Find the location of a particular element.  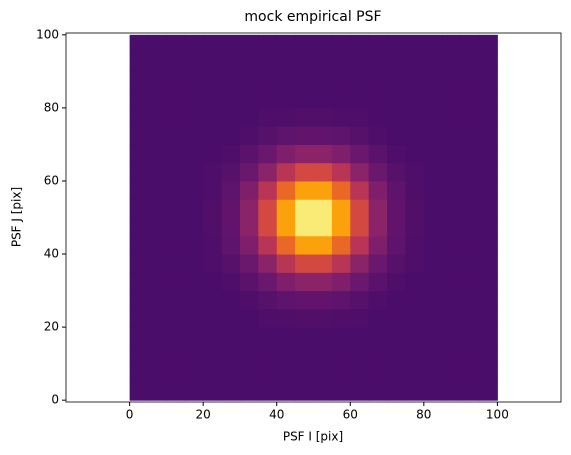

y-axis-label: PSF J [pix] is located at coordinates (17, 217).